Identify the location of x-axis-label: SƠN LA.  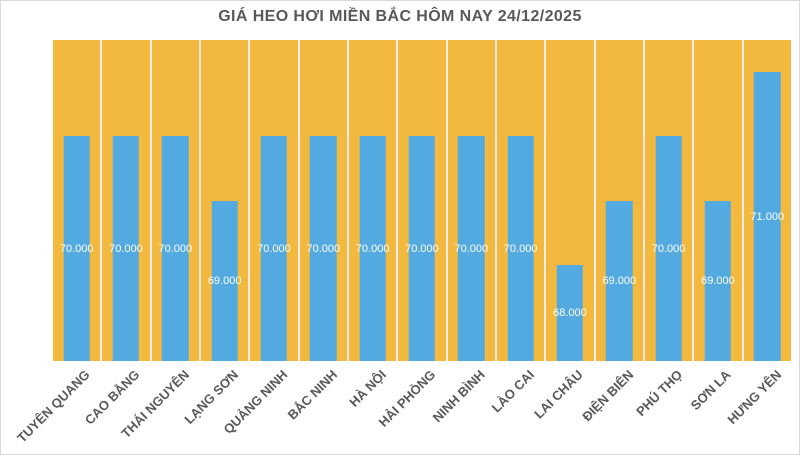
(711, 390).